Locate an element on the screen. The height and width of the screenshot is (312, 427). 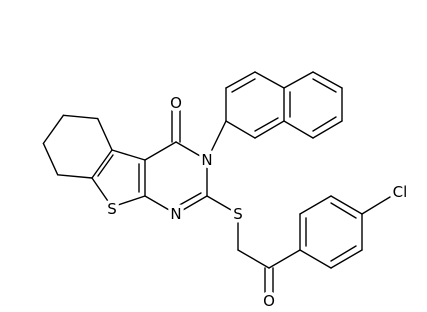
atom-label: Cl is located at coordinates (400, 192).